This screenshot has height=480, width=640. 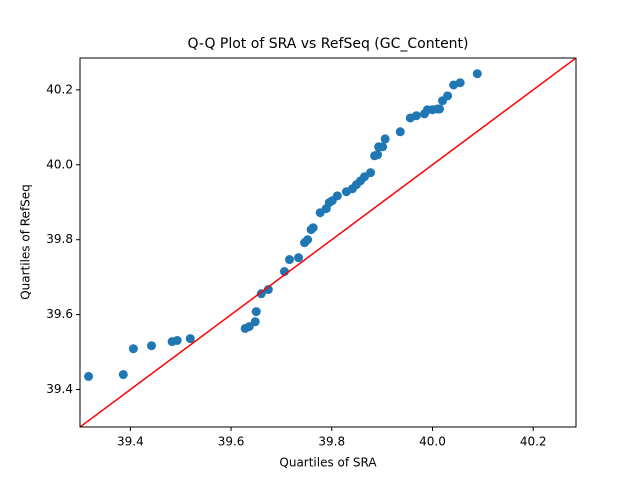 What do you see at coordinates (59, 239) in the screenshot?
I see `y-tick-label: 39.8` at bounding box center [59, 239].